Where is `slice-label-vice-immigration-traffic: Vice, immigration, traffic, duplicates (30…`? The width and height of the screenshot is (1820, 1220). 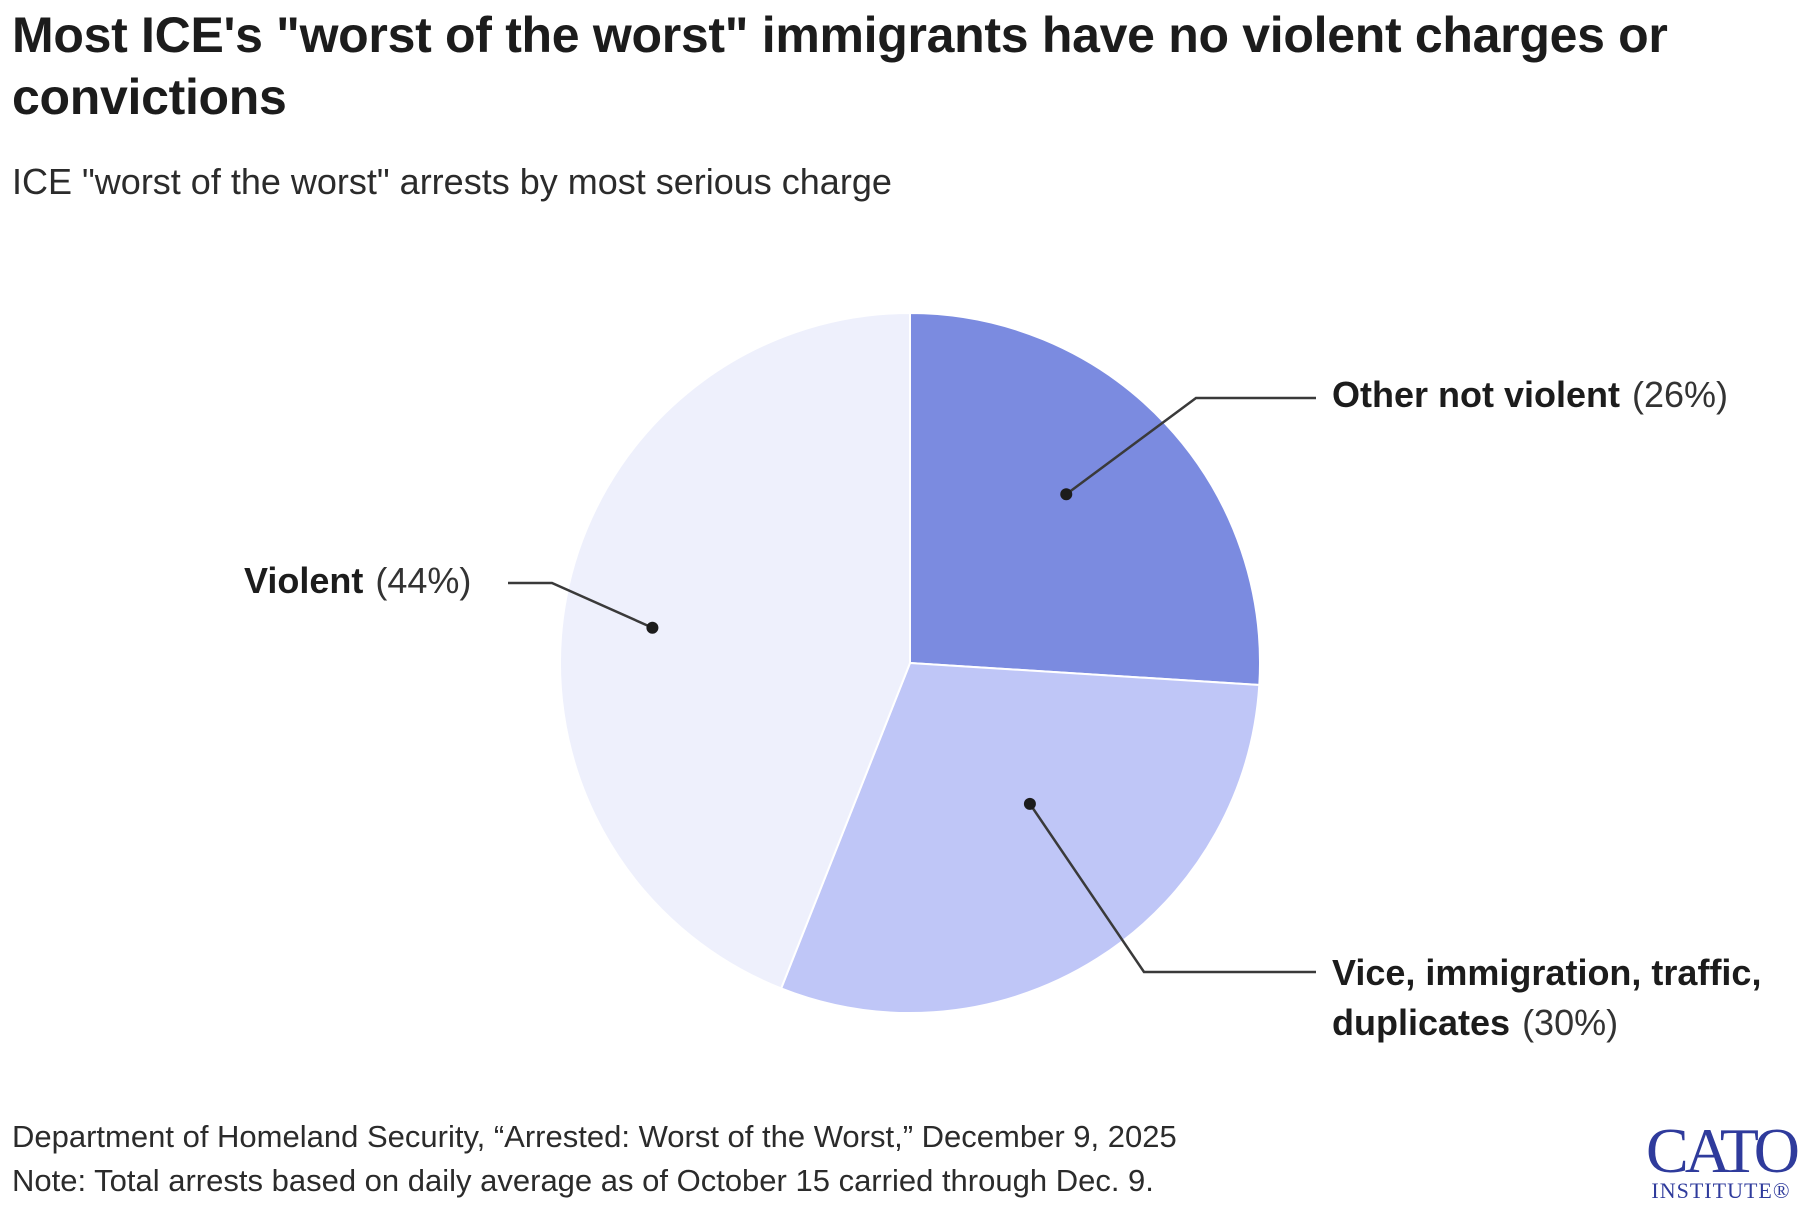 slice-label-vice-immigration-traffic: Vice, immigration, traffic, duplicates (30… is located at coordinates (1546, 997).